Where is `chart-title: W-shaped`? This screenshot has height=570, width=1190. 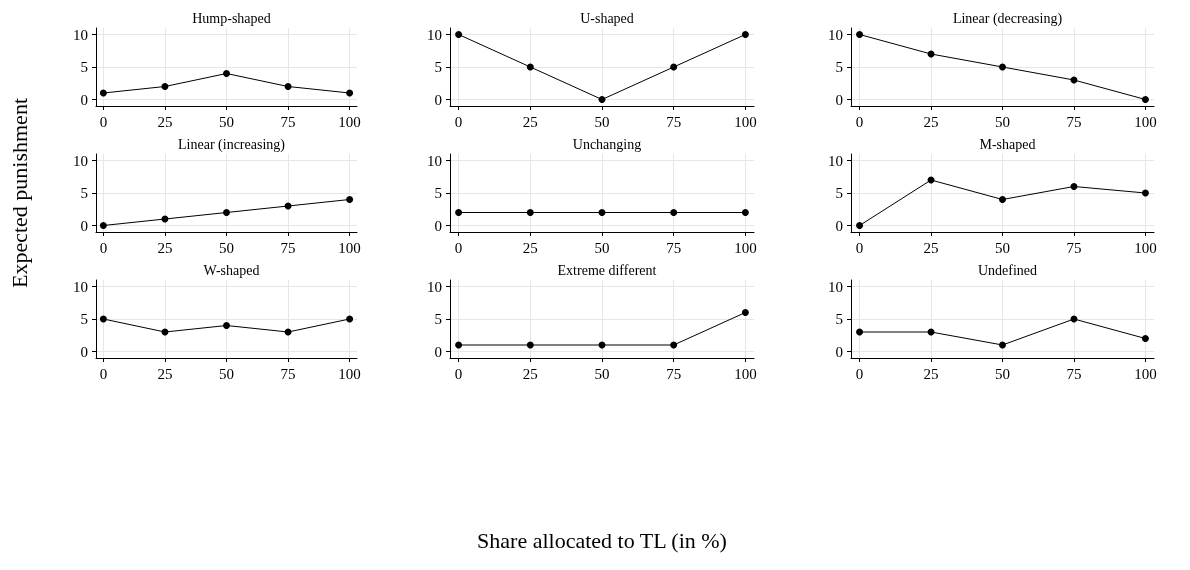
chart-title: W-shaped is located at coordinates (231, 270).